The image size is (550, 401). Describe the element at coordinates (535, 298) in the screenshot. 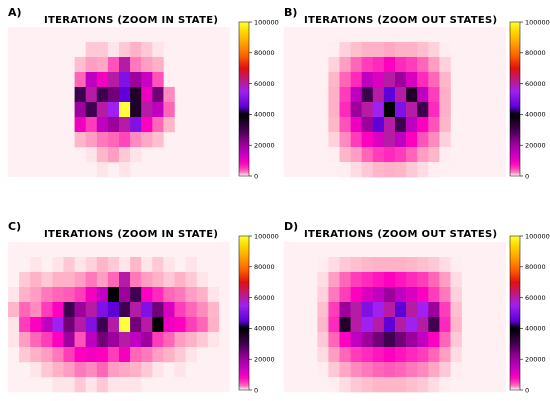

I see `colorbar-tick-label: 60000` at that location.